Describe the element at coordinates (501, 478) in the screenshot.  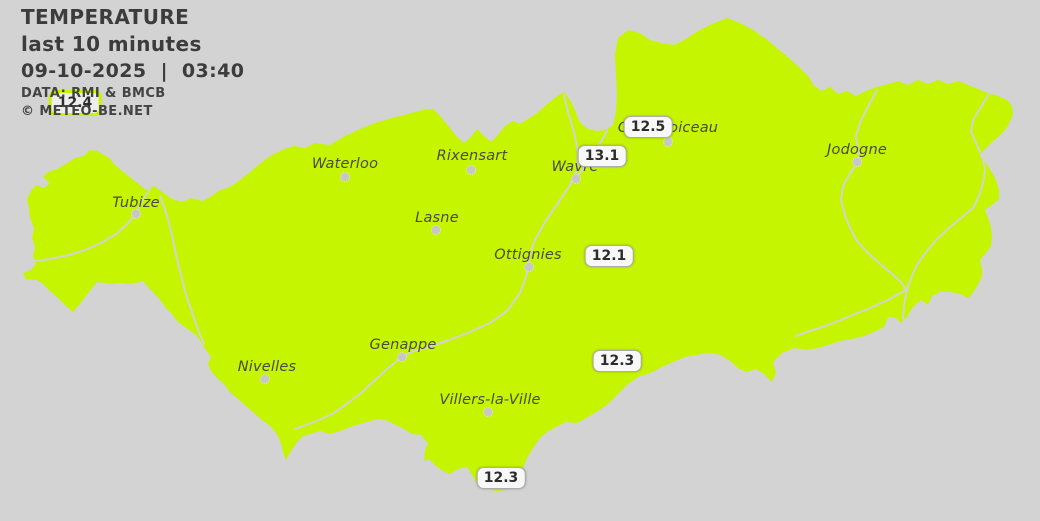
I see `temp-badge-south: 12.3` at that location.